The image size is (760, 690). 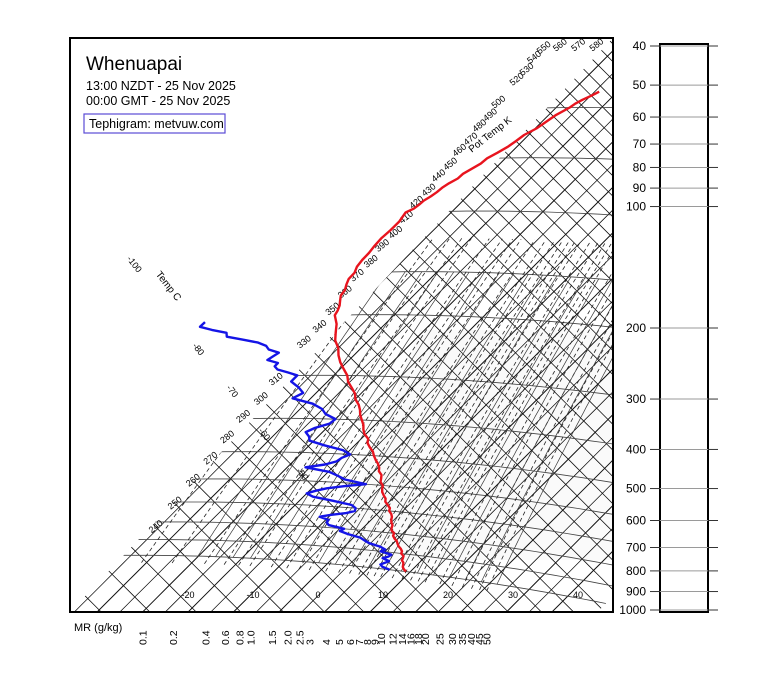 I want to click on mr-tick-0.4: 0.4, so click(x=206, y=637).